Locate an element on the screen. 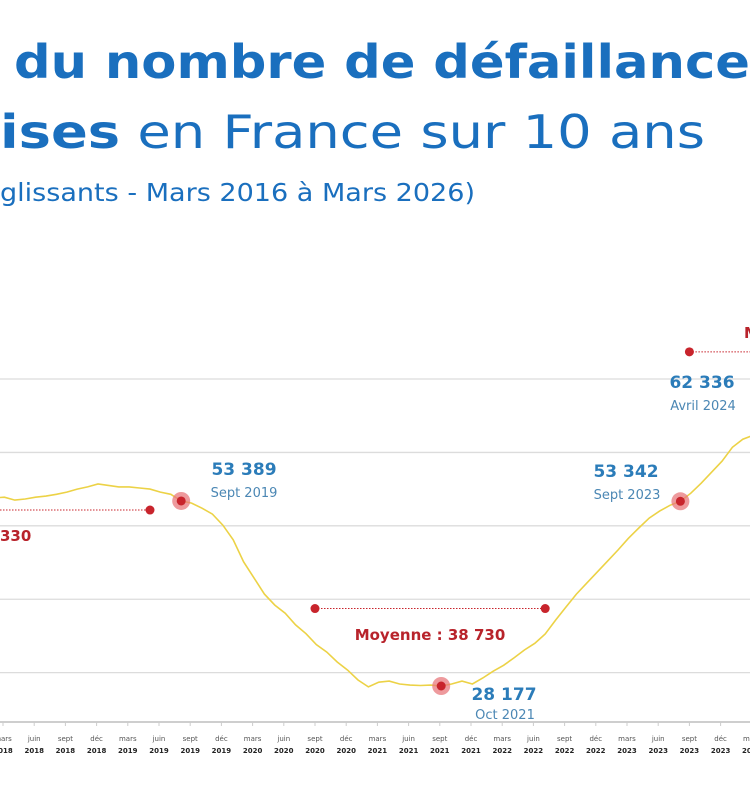 The image size is (750, 800). highlight-value-4: 62 336 is located at coordinates (701, 383).